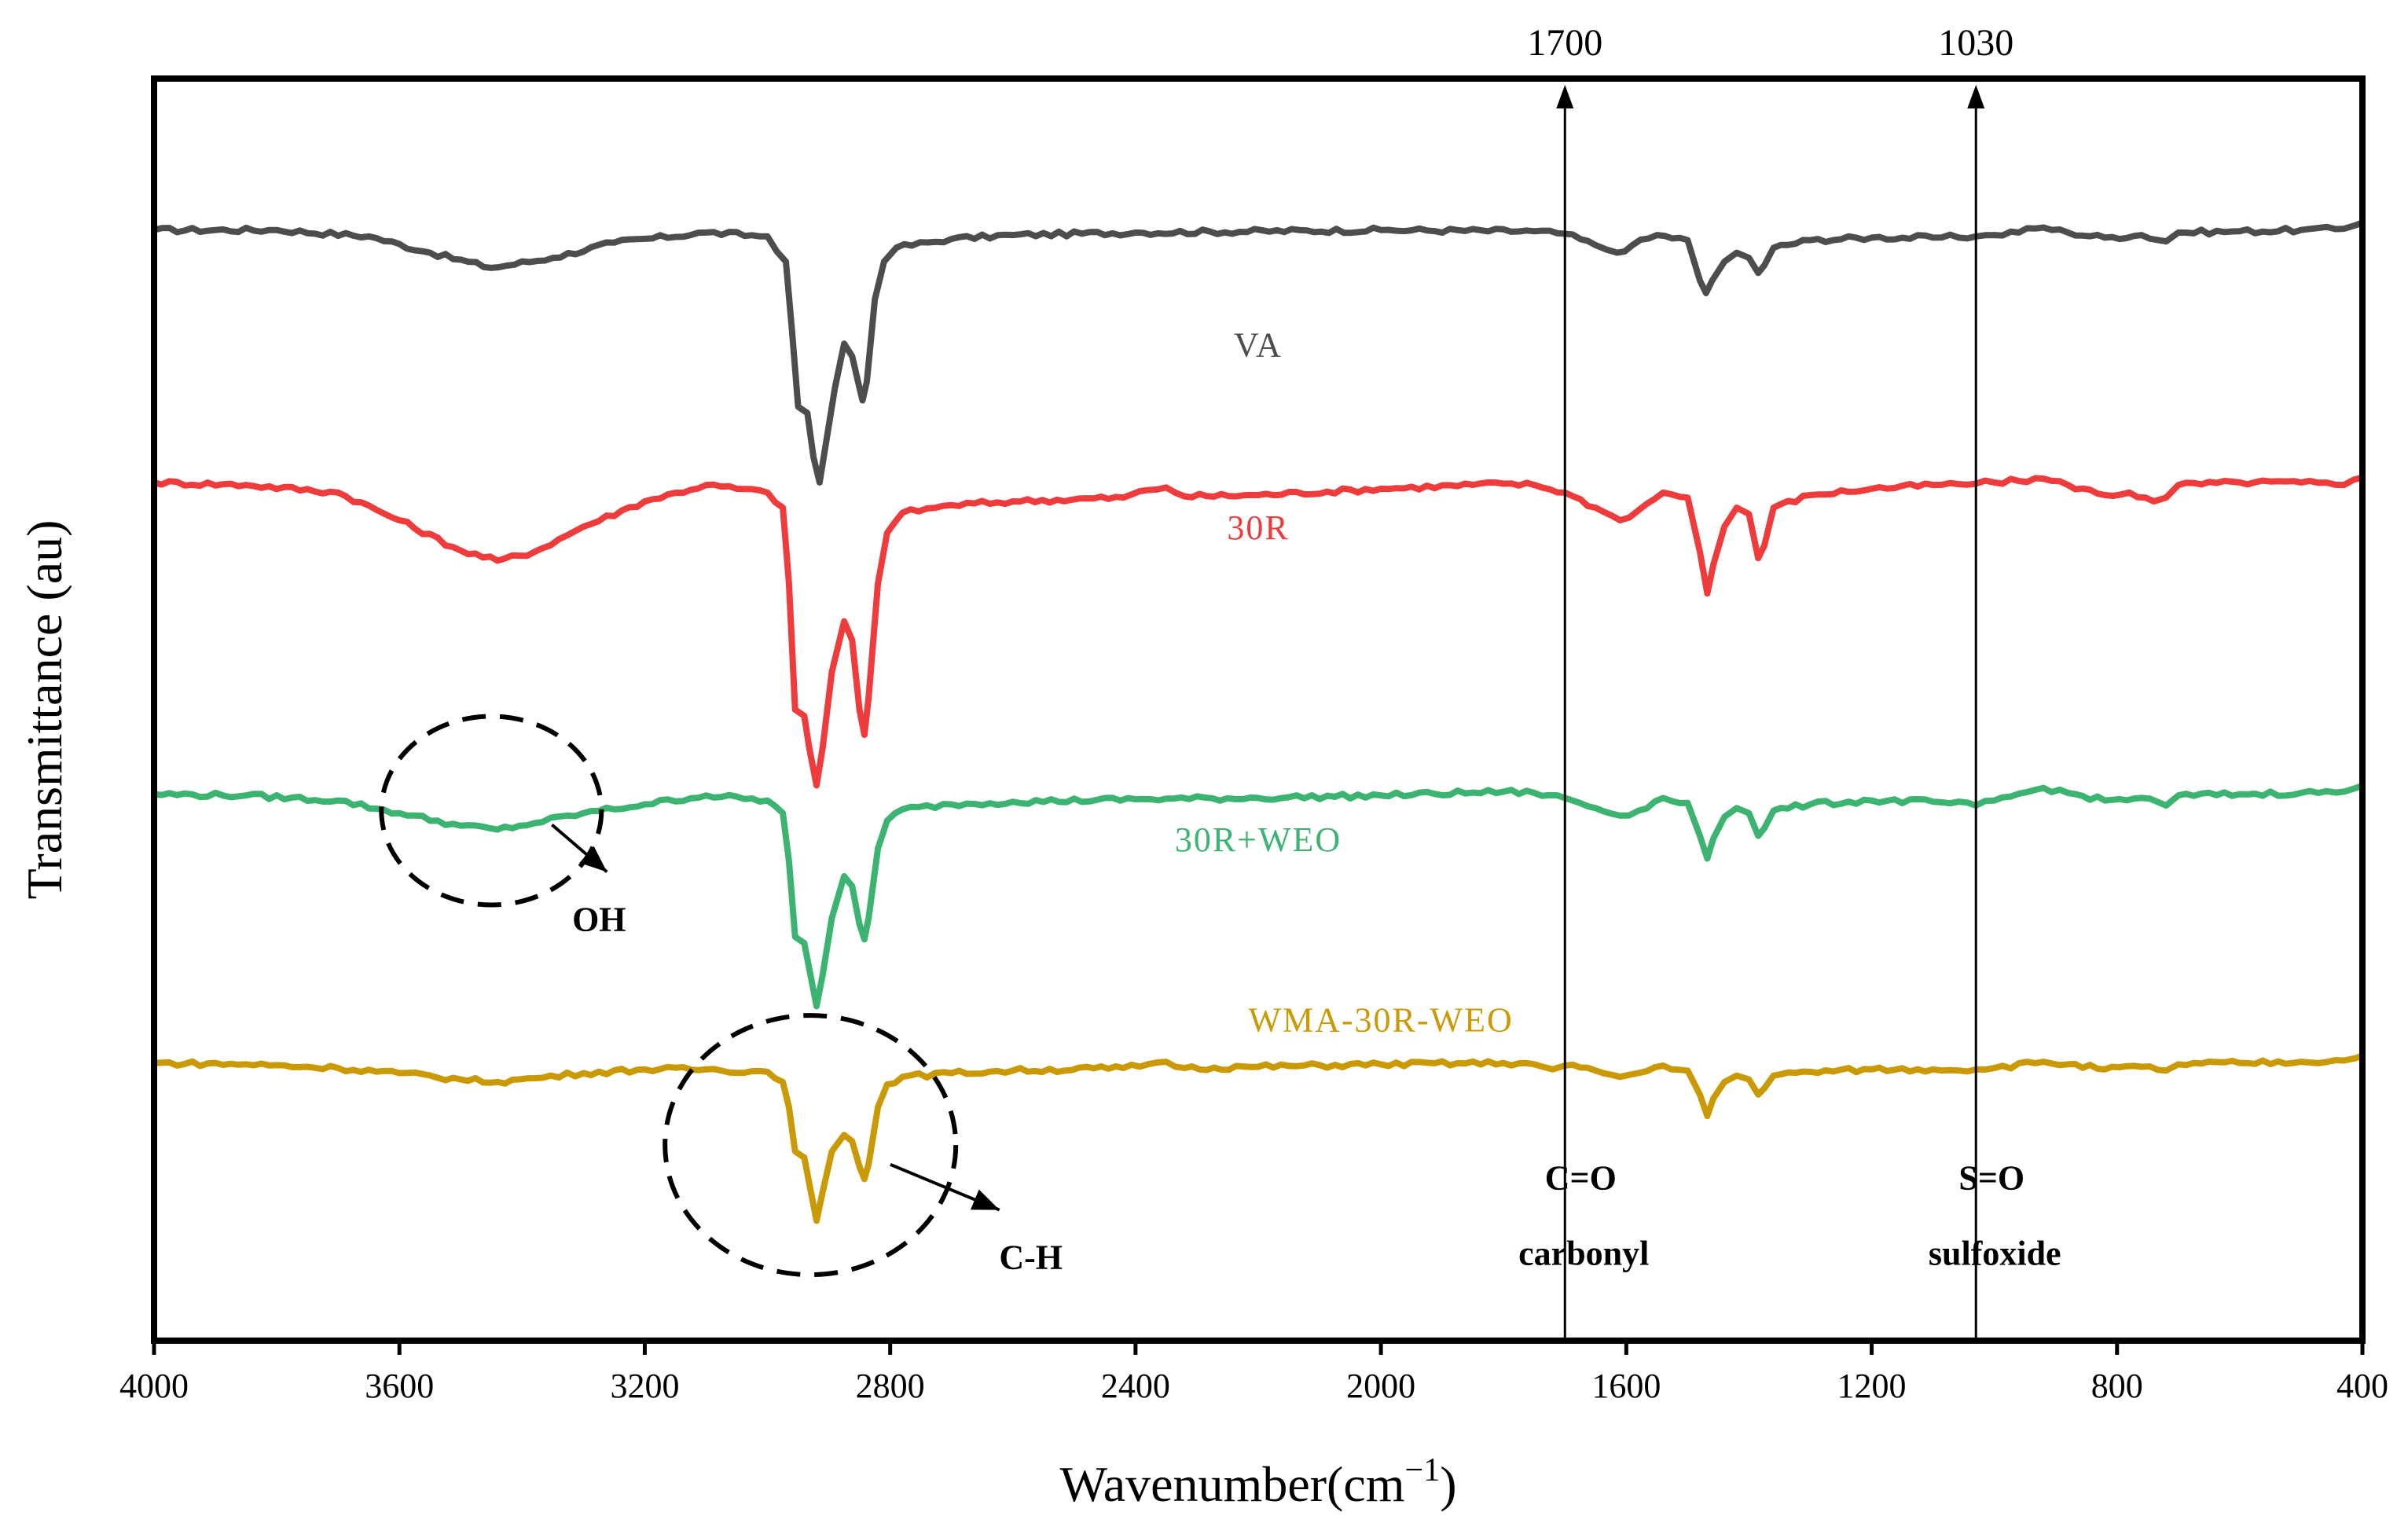 The width and height of the screenshot is (2408, 1534). Describe the element at coordinates (1258, 896) in the screenshot. I see `series-line-30r-weo` at that location.